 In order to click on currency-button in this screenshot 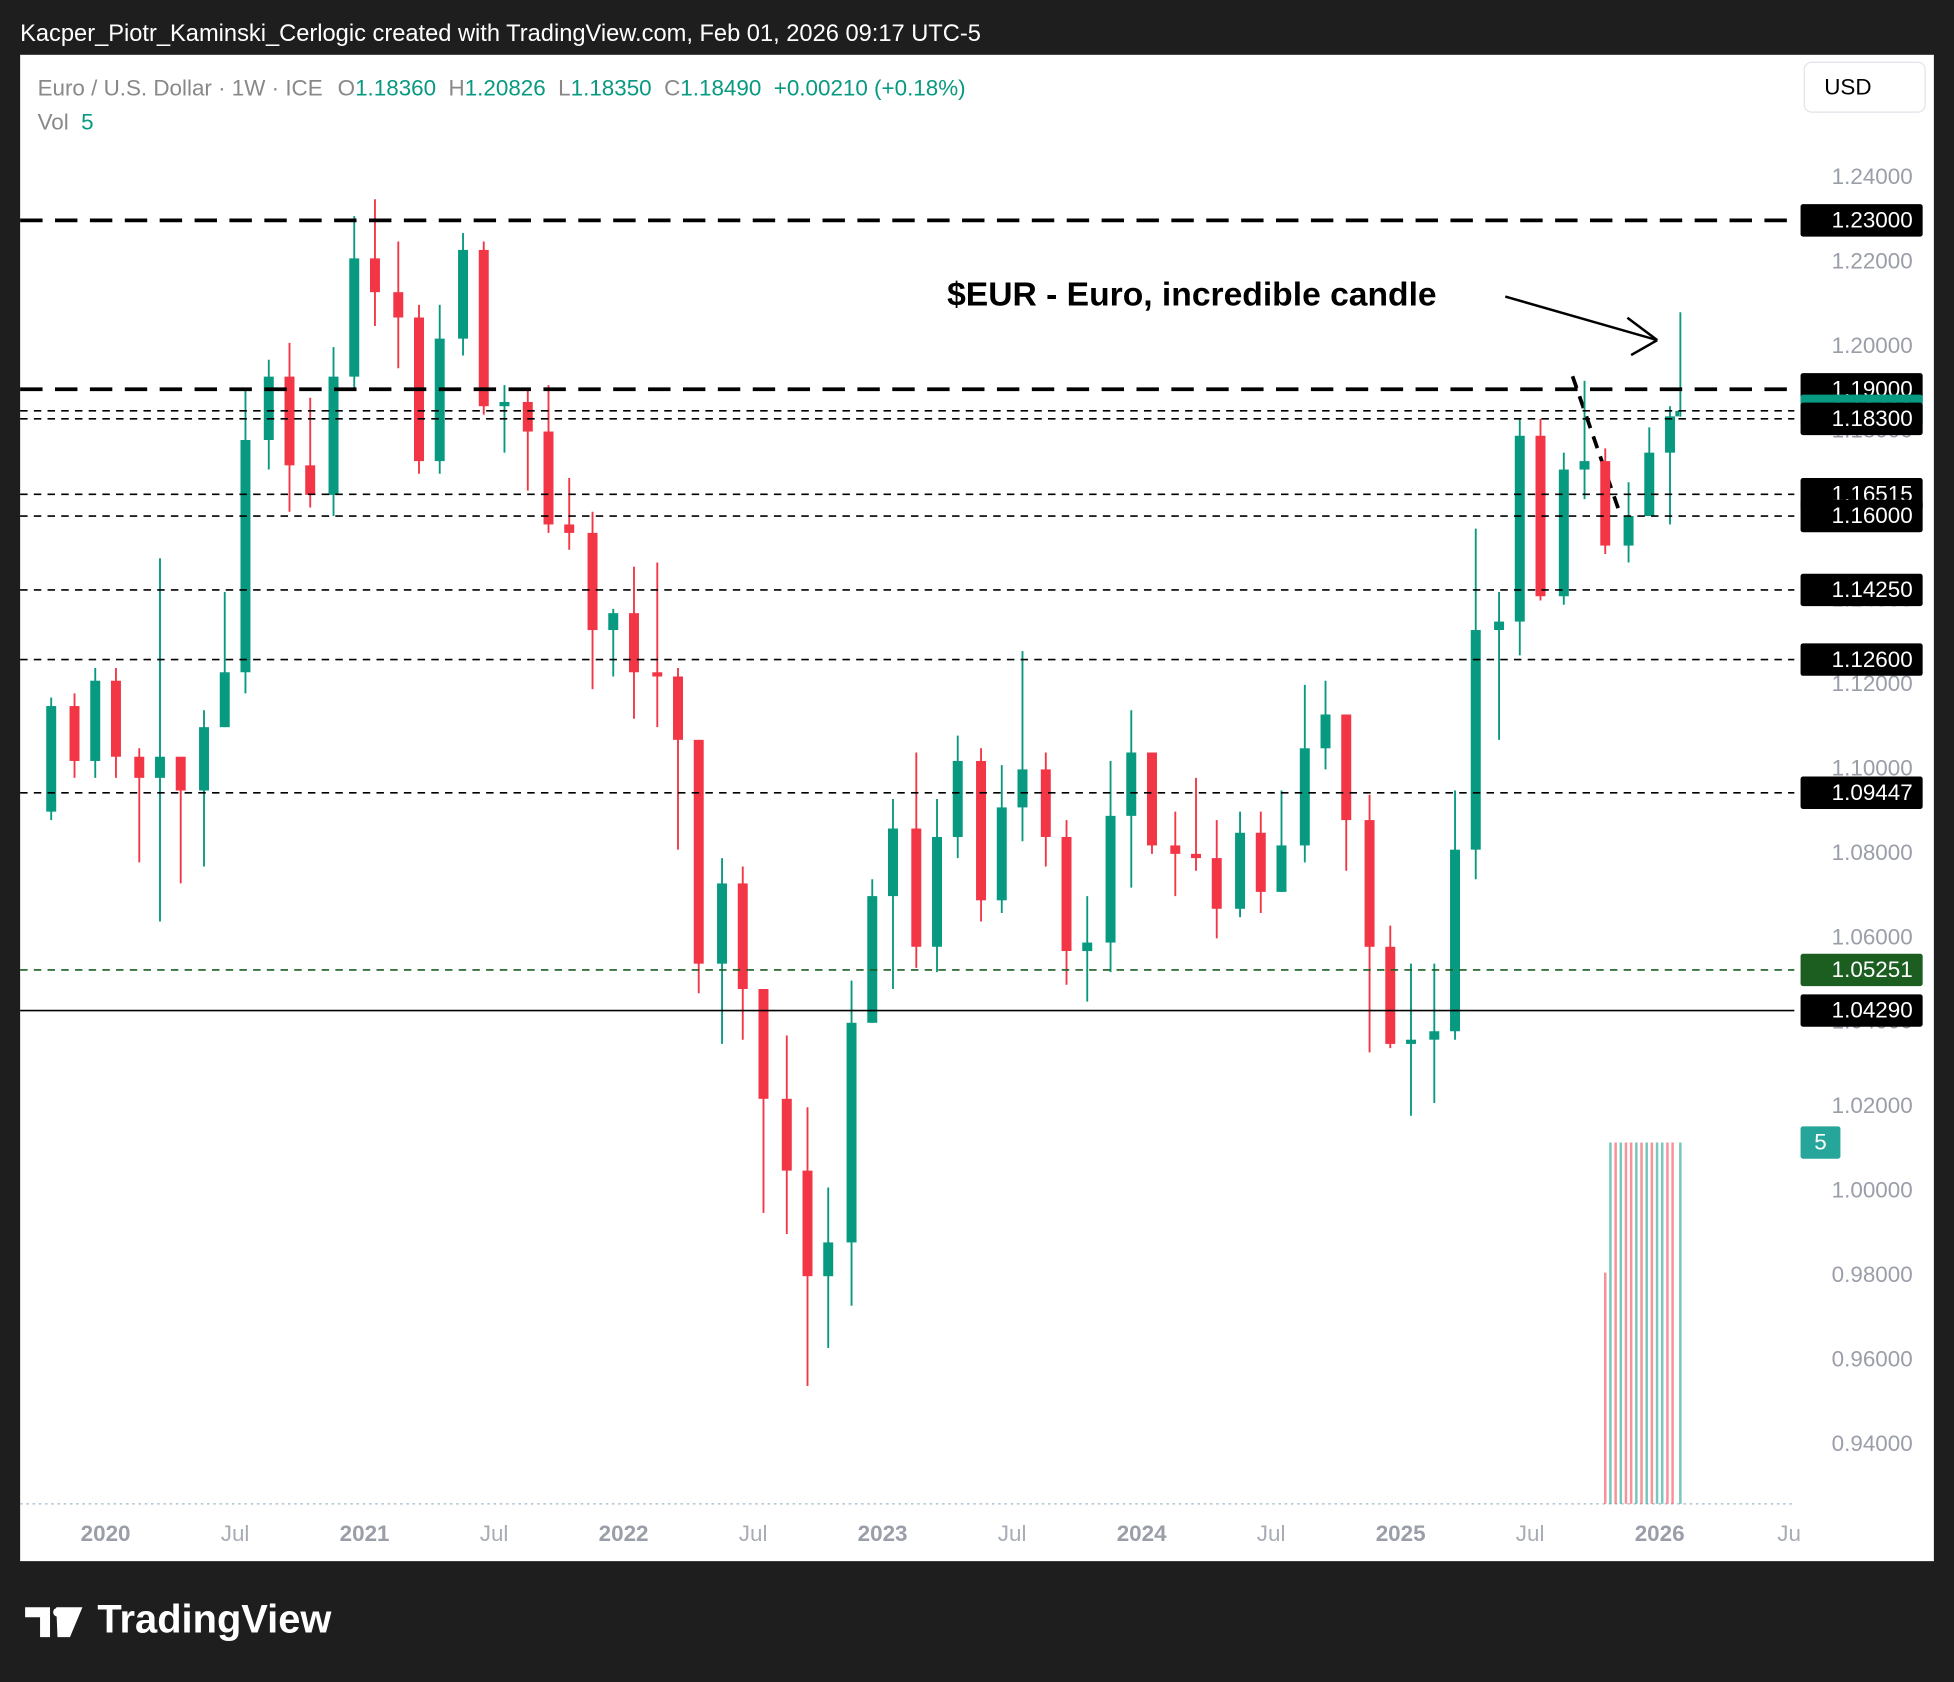, I will do `click(1864, 87)`.